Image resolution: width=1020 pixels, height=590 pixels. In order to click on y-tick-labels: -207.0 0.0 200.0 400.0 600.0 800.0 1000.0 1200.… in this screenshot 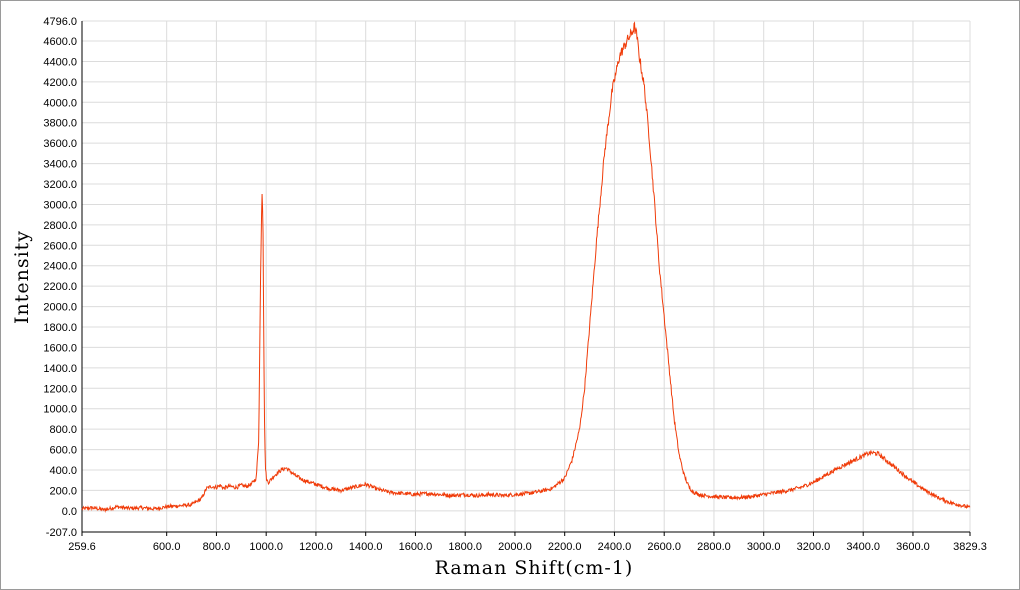, I will do `click(60, 277)`.